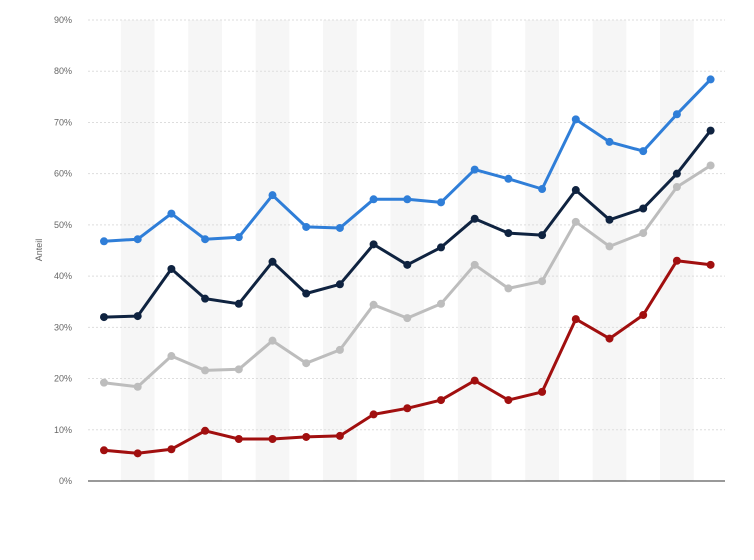  What do you see at coordinates (65, 481) in the screenshot?
I see `y-tick-label: 0%` at bounding box center [65, 481].